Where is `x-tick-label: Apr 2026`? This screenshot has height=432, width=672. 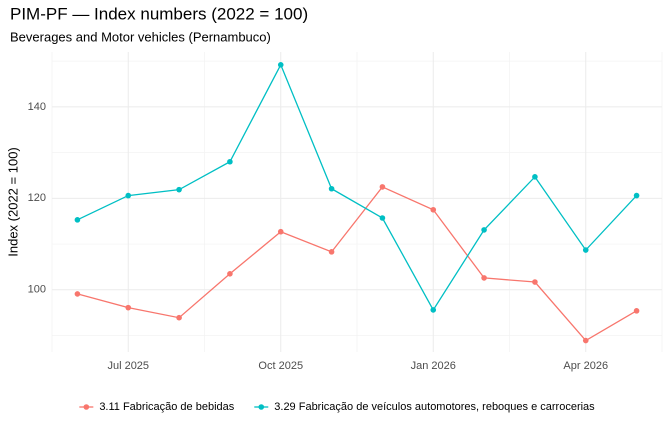 x-tick-label: Apr 2026 is located at coordinates (585, 366).